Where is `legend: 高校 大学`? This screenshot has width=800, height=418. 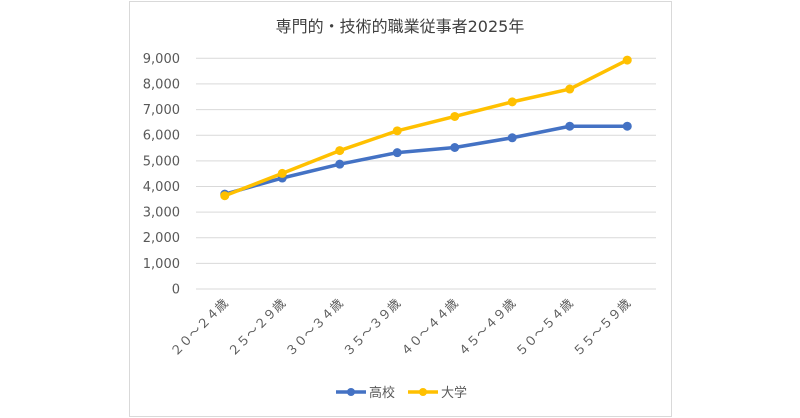 legend: 高校 大学 is located at coordinates (401, 393).